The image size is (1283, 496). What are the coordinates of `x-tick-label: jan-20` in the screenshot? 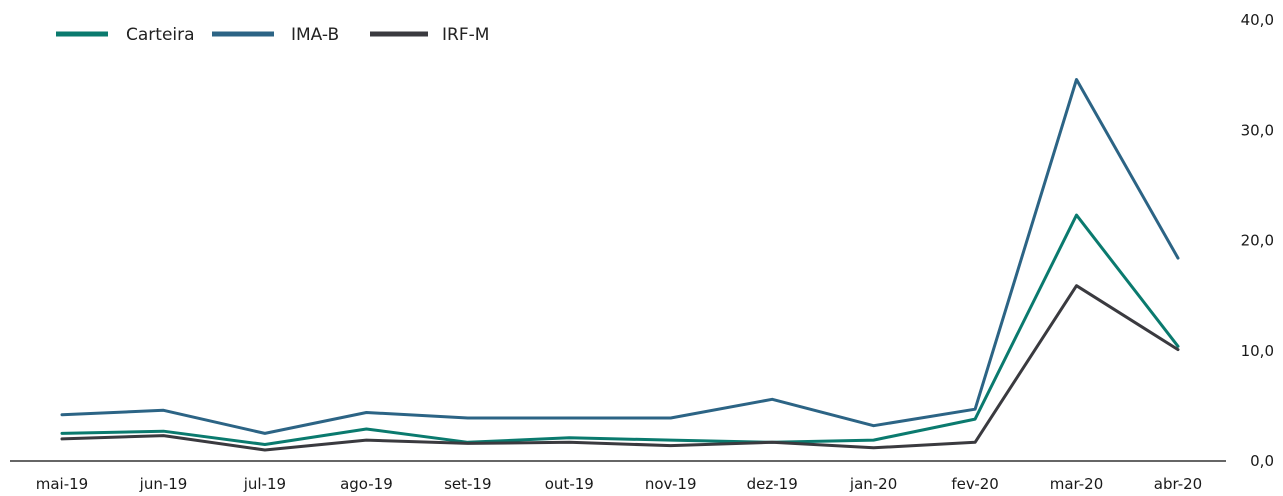 It's located at (873, 484).